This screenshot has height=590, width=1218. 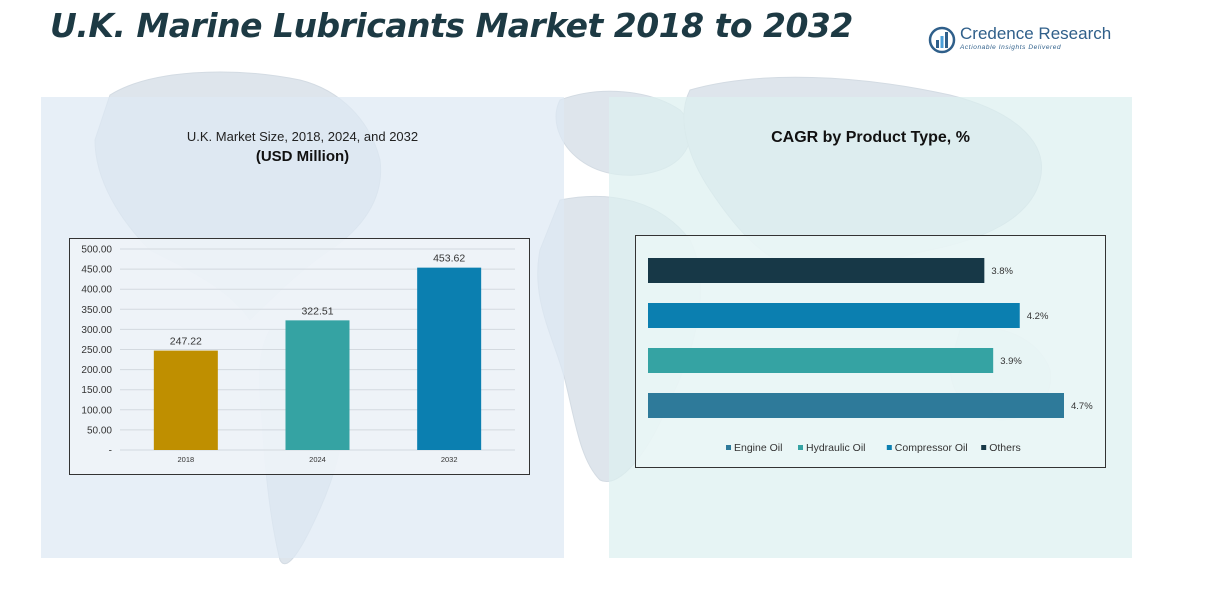 What do you see at coordinates (96, 390) in the screenshot?
I see `y-tick-label: 150.00` at bounding box center [96, 390].